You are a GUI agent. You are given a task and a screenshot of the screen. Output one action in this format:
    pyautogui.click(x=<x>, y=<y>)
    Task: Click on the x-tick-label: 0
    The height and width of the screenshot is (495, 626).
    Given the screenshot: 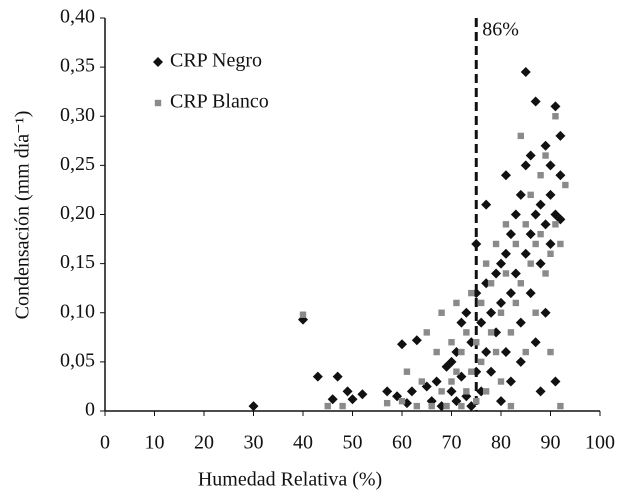 What is the action you would take?
    pyautogui.click(x=105, y=443)
    